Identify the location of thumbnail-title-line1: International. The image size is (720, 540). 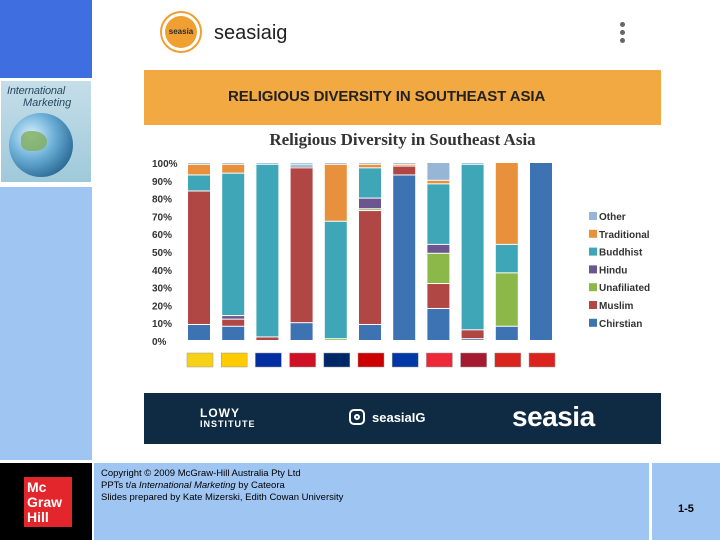
(36, 91).